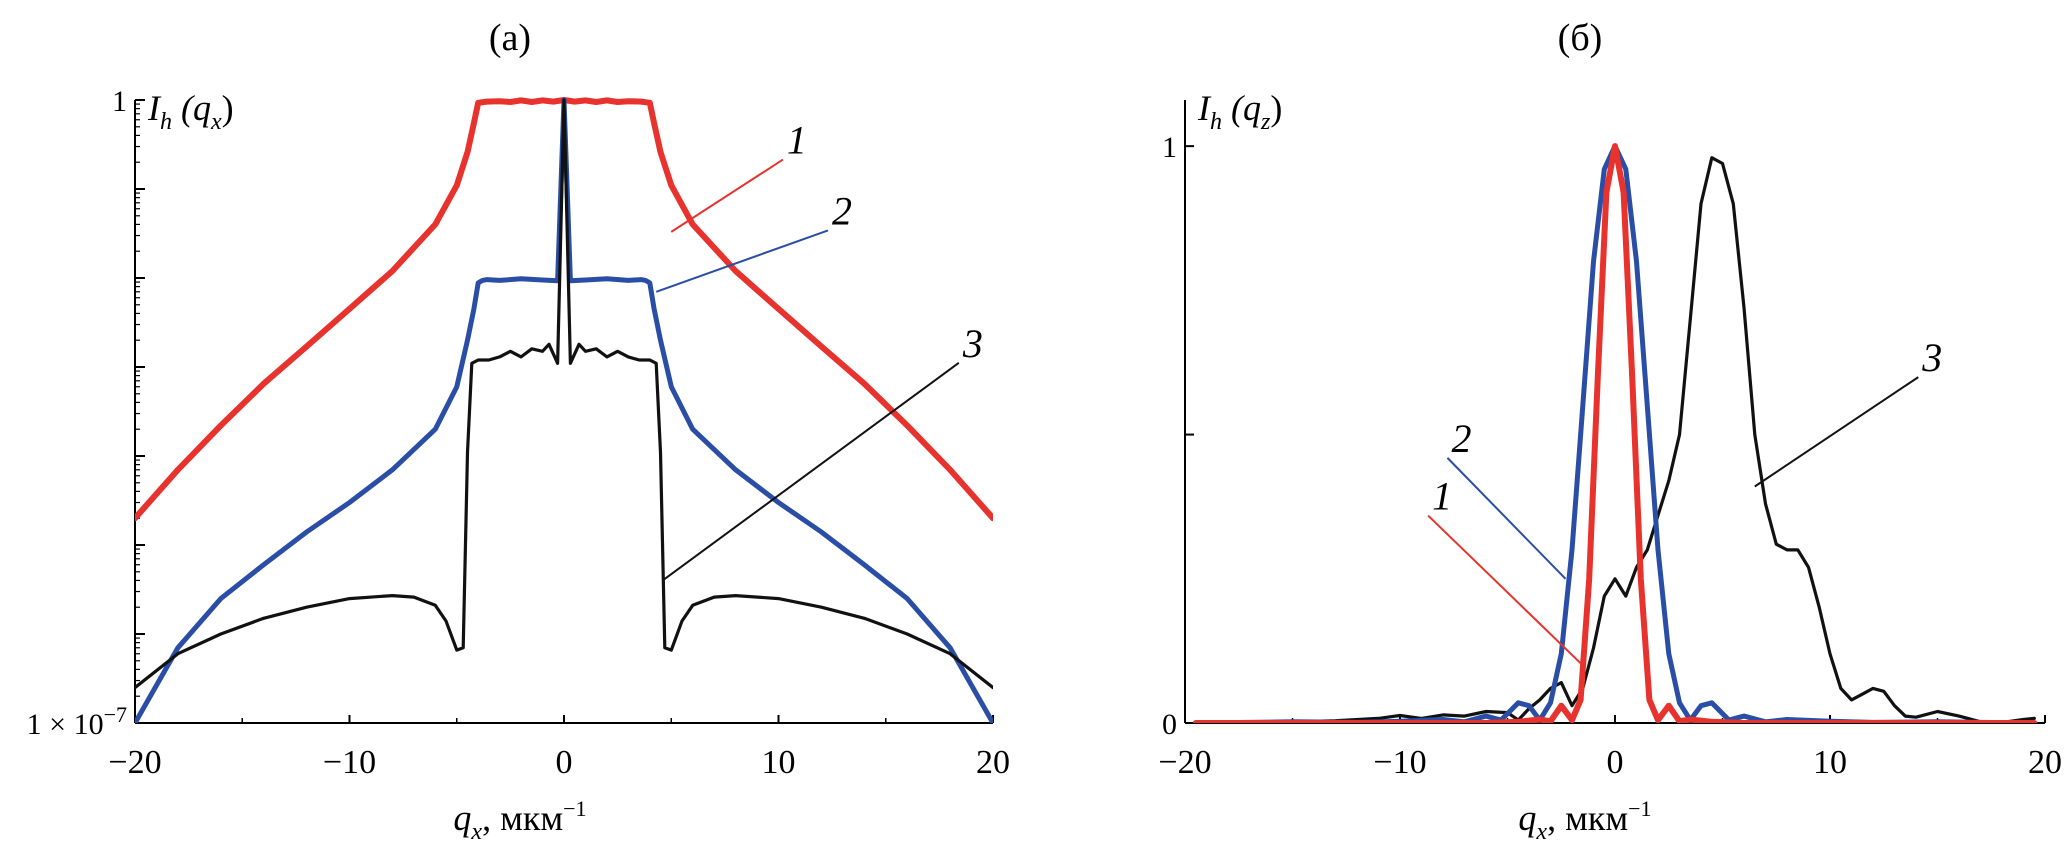 This screenshot has height=855, width=2067. Describe the element at coordinates (1169, 724) in the screenshot. I see `y-tick-label: 0` at that location.